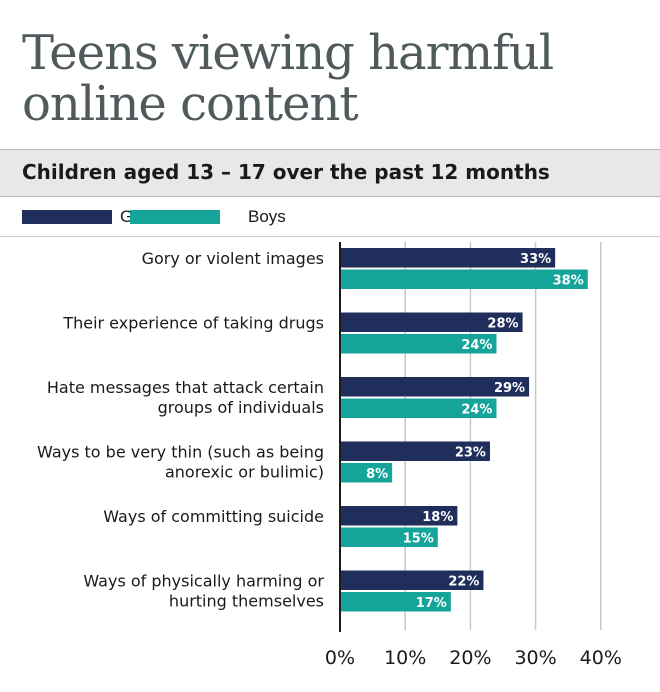  What do you see at coordinates (244, 471) in the screenshot?
I see `category-label: anorexic or bulimic)` at bounding box center [244, 471].